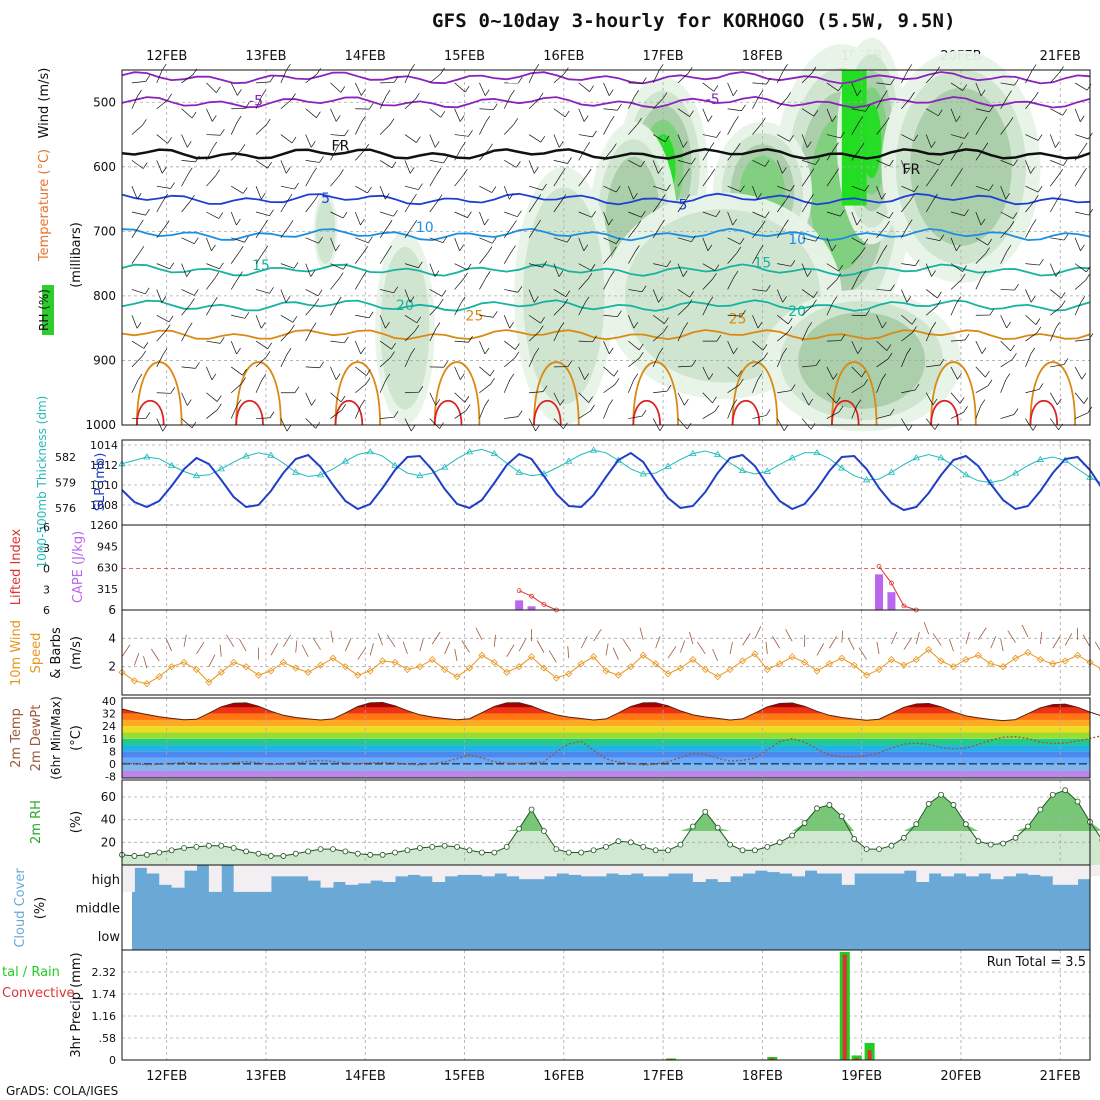  I want to click on isotherm-label: 20, so click(405, 306).